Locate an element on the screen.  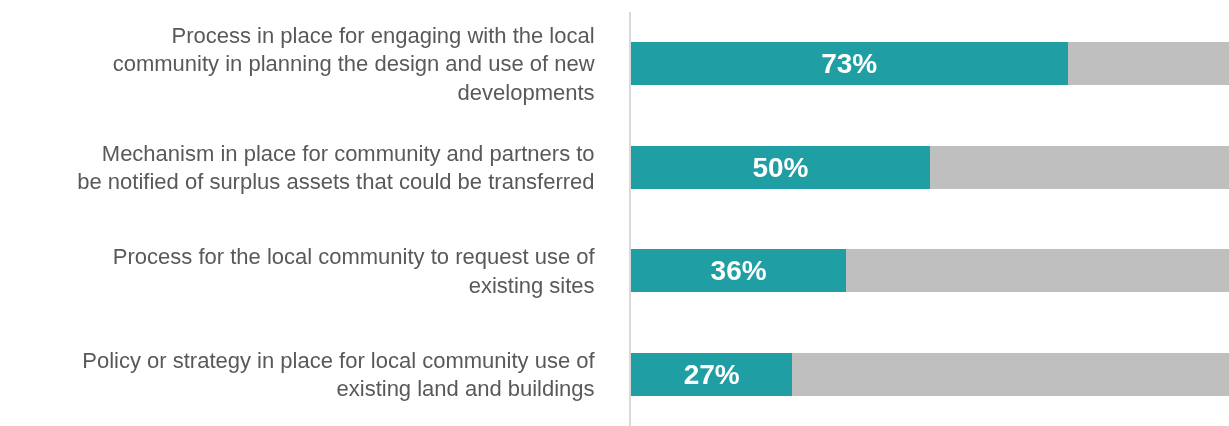
data-label: 27% is located at coordinates (711, 374).